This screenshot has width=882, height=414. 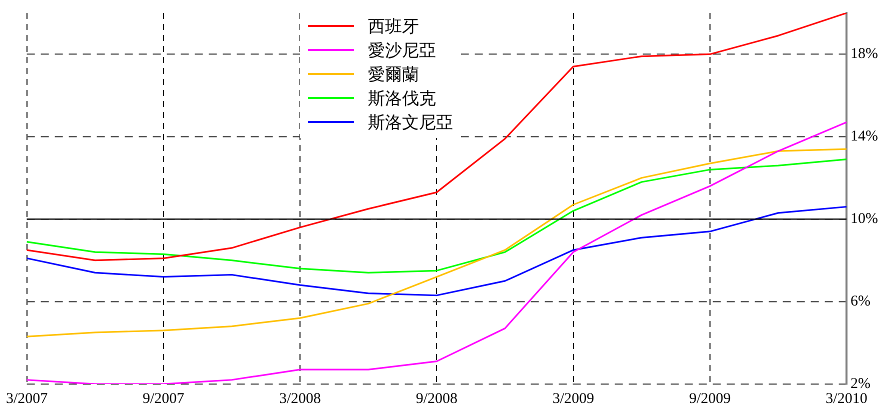 What do you see at coordinates (163, 398) in the screenshot?
I see `x-tick-label: 9/2007` at bounding box center [163, 398].